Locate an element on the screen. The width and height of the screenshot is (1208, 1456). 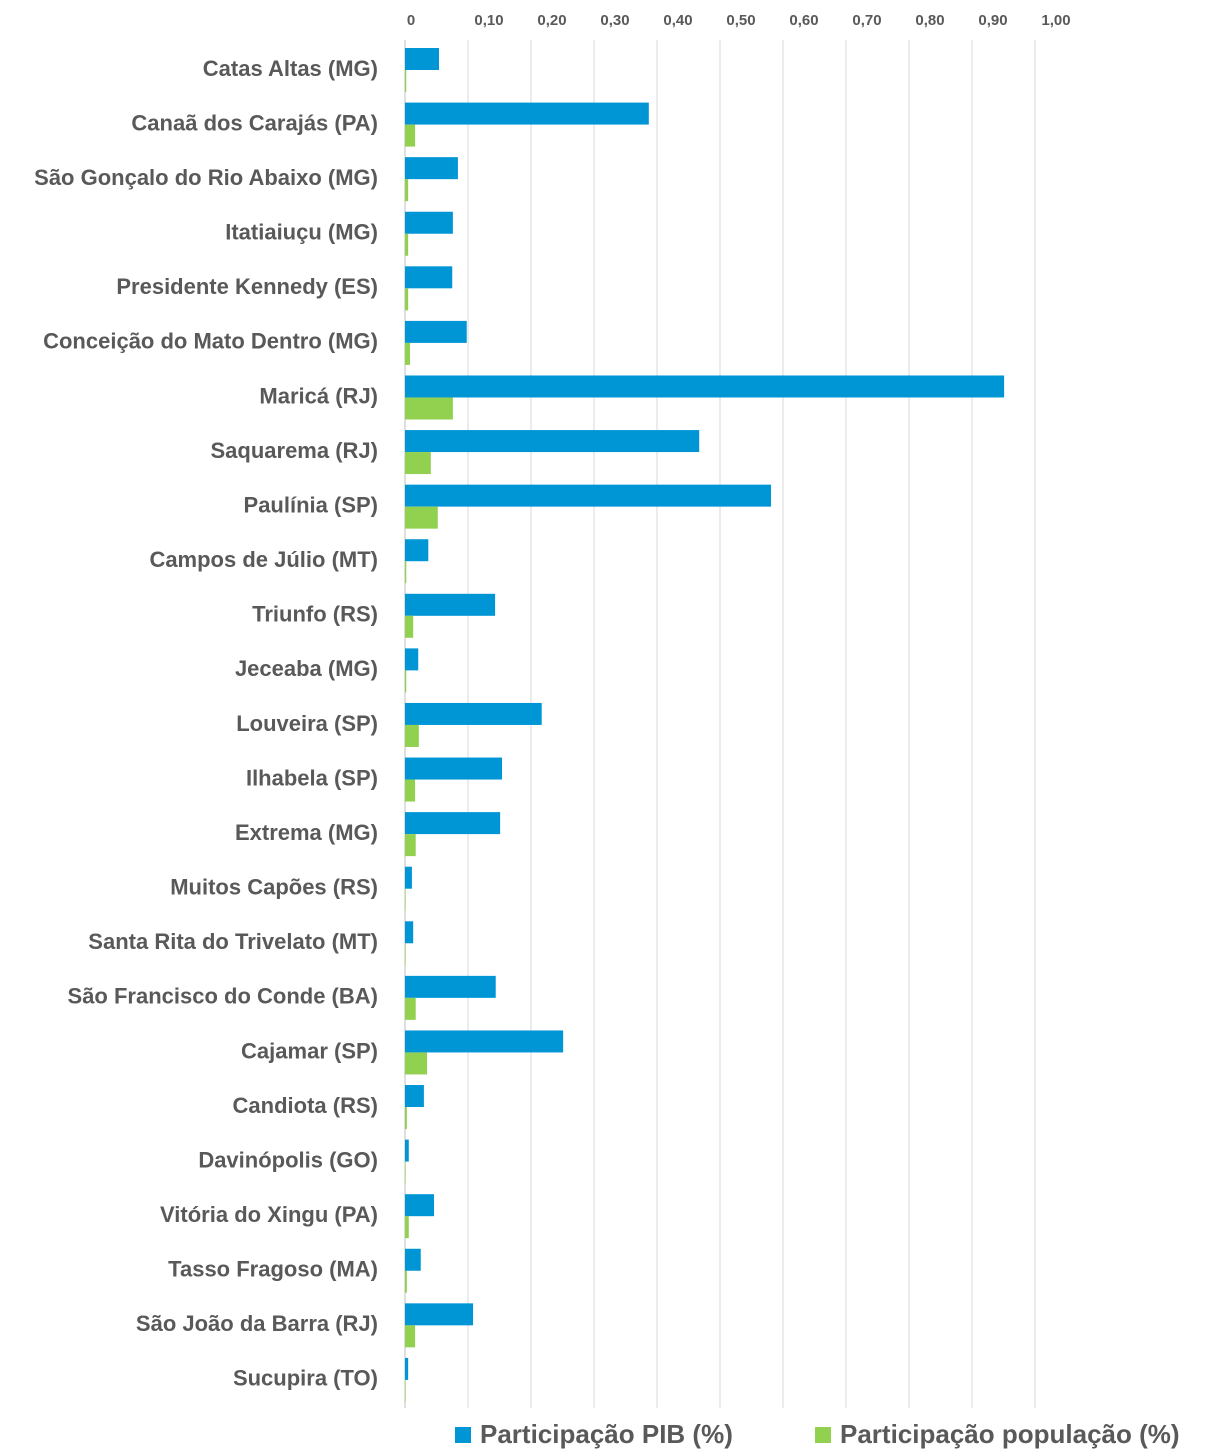
category-label: São Francisco do Conde (BA) is located at coordinates (223, 996).